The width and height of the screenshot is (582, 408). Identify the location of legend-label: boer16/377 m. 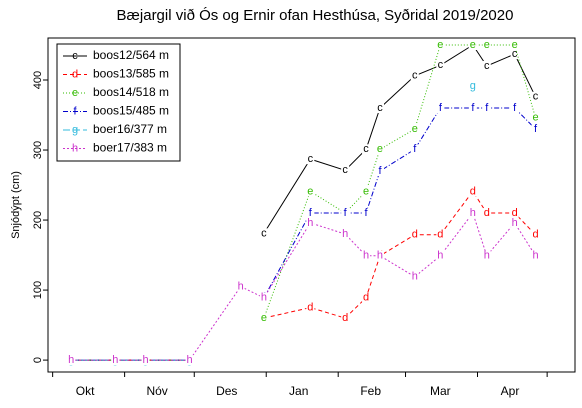
(130, 129).